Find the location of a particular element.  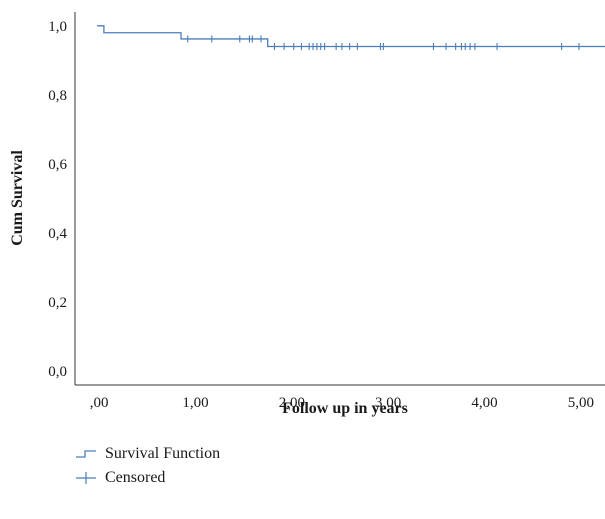

y-tick-label: 0,6 is located at coordinates (57, 165).